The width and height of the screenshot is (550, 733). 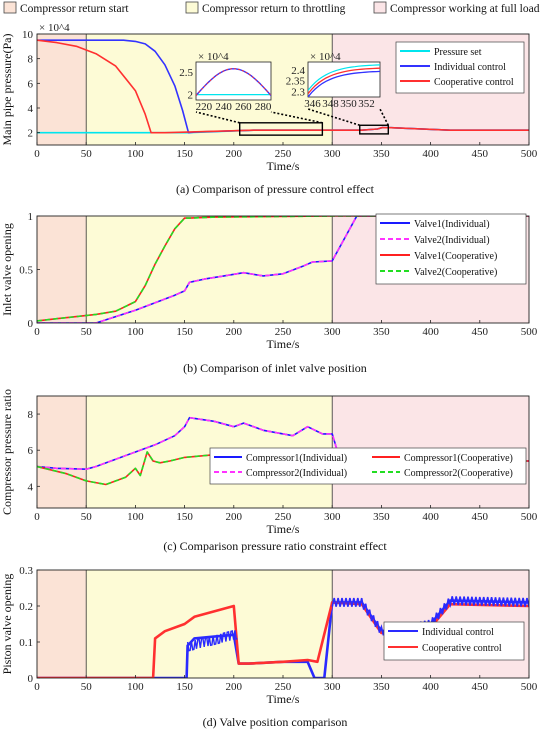 What do you see at coordinates (31, 134) in the screenshot?
I see `y-tick-label: 2` at bounding box center [31, 134].